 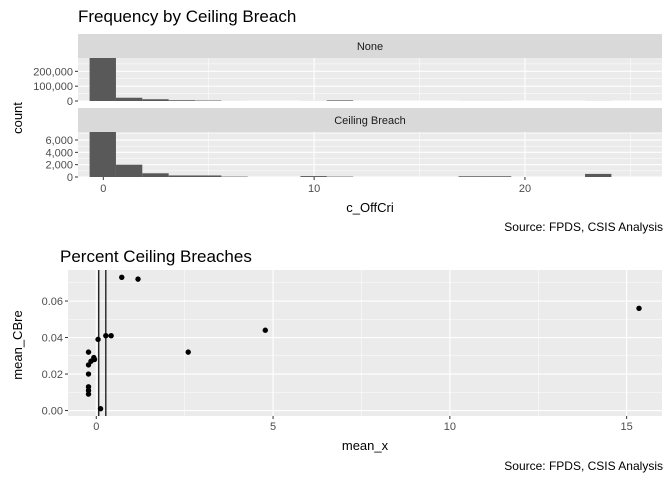 I want to click on y-tick-label: 2,000, so click(x=59, y=166).